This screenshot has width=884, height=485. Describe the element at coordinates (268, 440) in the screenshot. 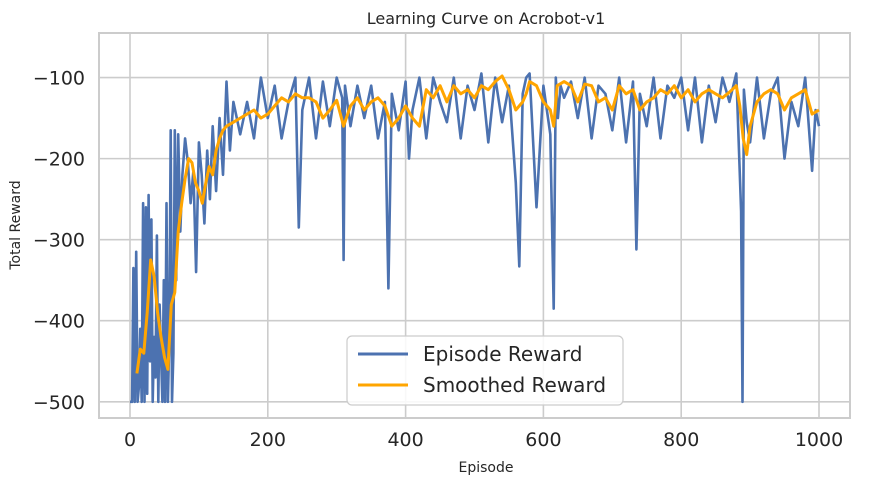

I see `x-tick-label: 200` at that location.